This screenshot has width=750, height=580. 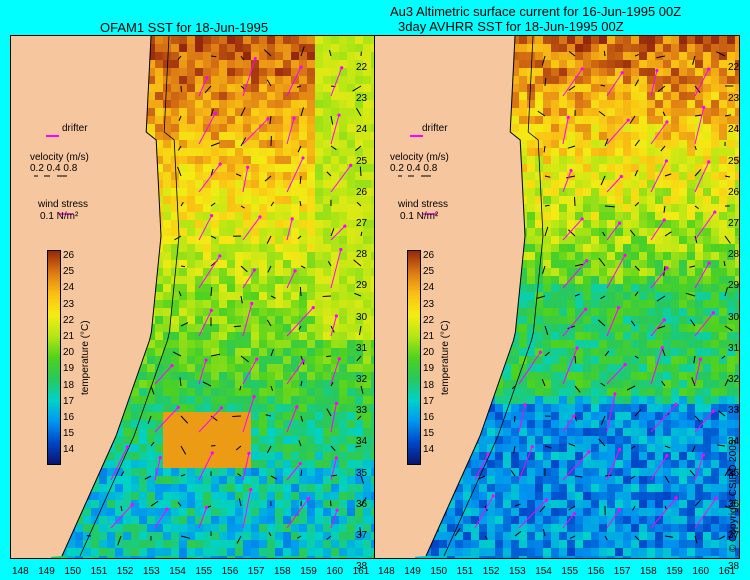 I want to click on panel-left-title: OFAM1 SST for 18-Jun-1995, so click(x=184, y=27).